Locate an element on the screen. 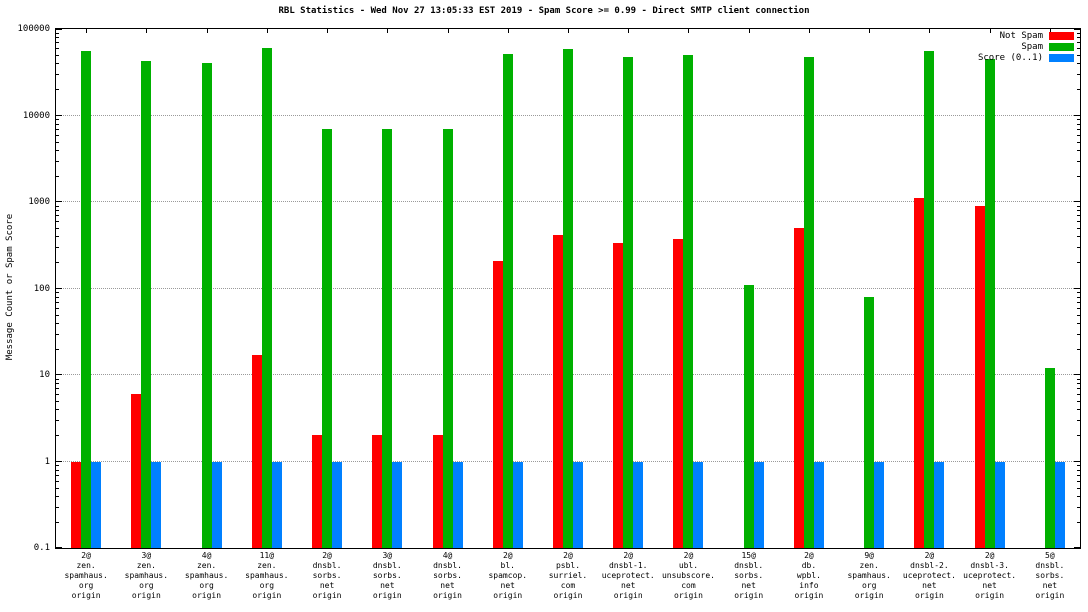  x-tick-label: 4@ dnsbl. sorbs. net origin is located at coordinates (447, 576).